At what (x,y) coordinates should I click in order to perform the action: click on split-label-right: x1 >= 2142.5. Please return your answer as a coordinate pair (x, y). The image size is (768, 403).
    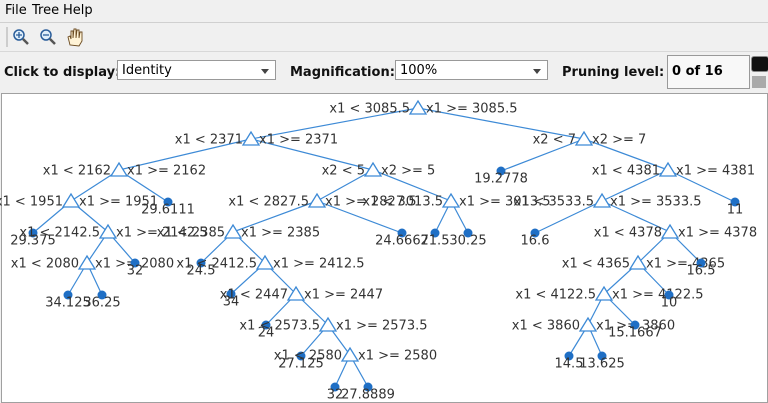
    Looking at the image, I should click on (162, 233).